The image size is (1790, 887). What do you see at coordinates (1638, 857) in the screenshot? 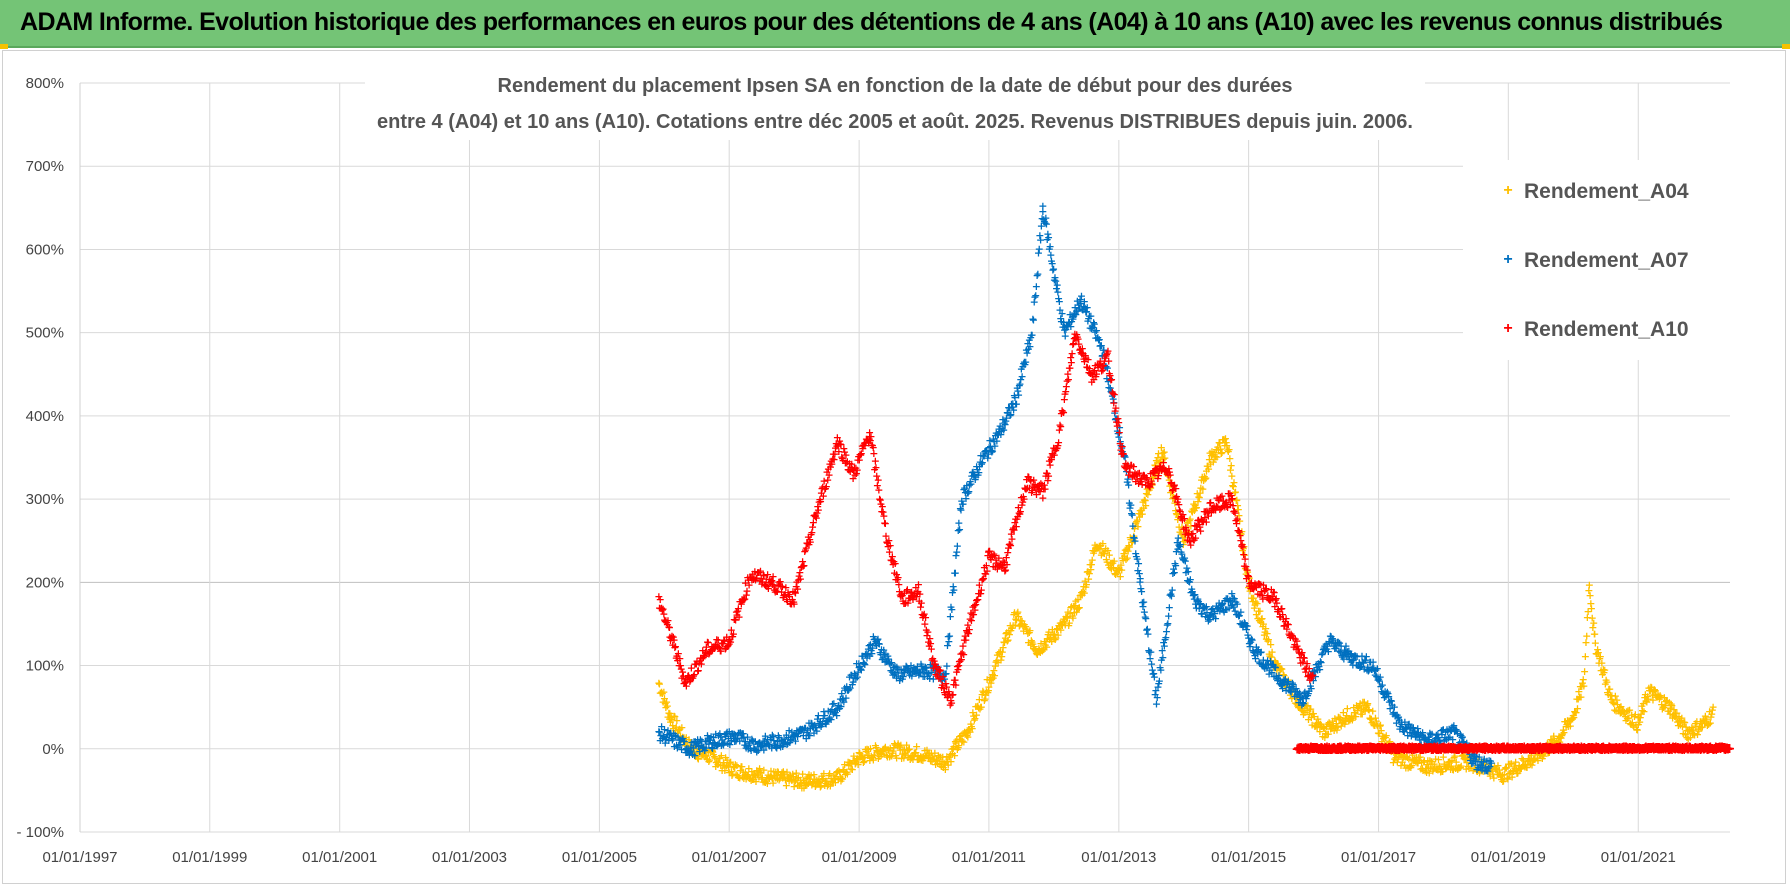
I see `x-tick-label: 01/01/2021` at bounding box center [1638, 857].